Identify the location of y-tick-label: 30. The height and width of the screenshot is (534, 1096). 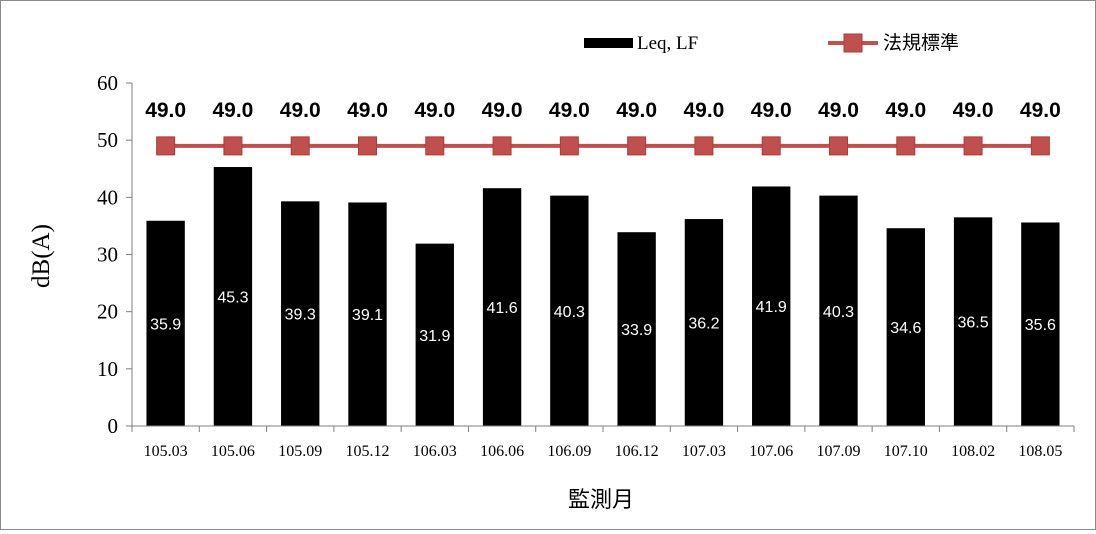
(107, 255).